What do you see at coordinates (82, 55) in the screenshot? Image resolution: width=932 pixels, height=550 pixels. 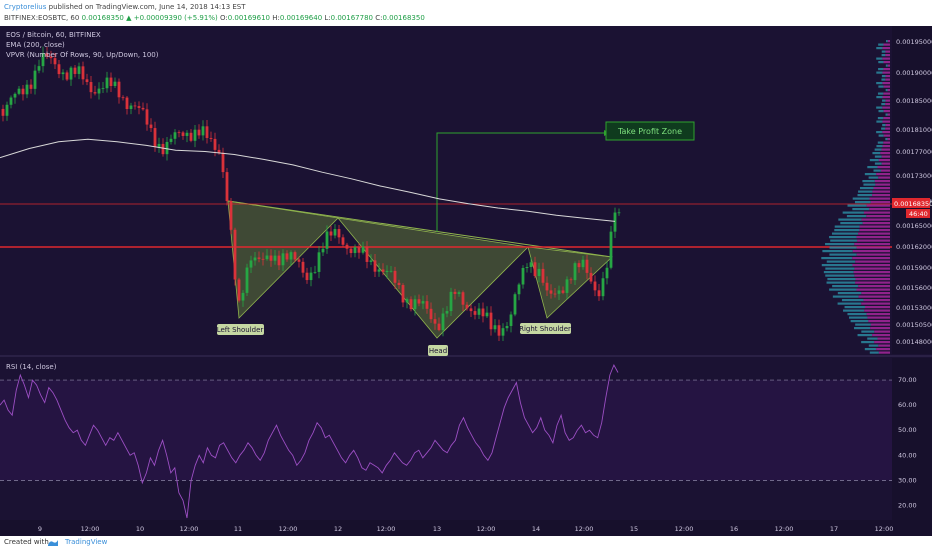 I see `vpvr-legend: VPVR (Number Of Rows, 90, Up/Down, 100)` at bounding box center [82, 55].